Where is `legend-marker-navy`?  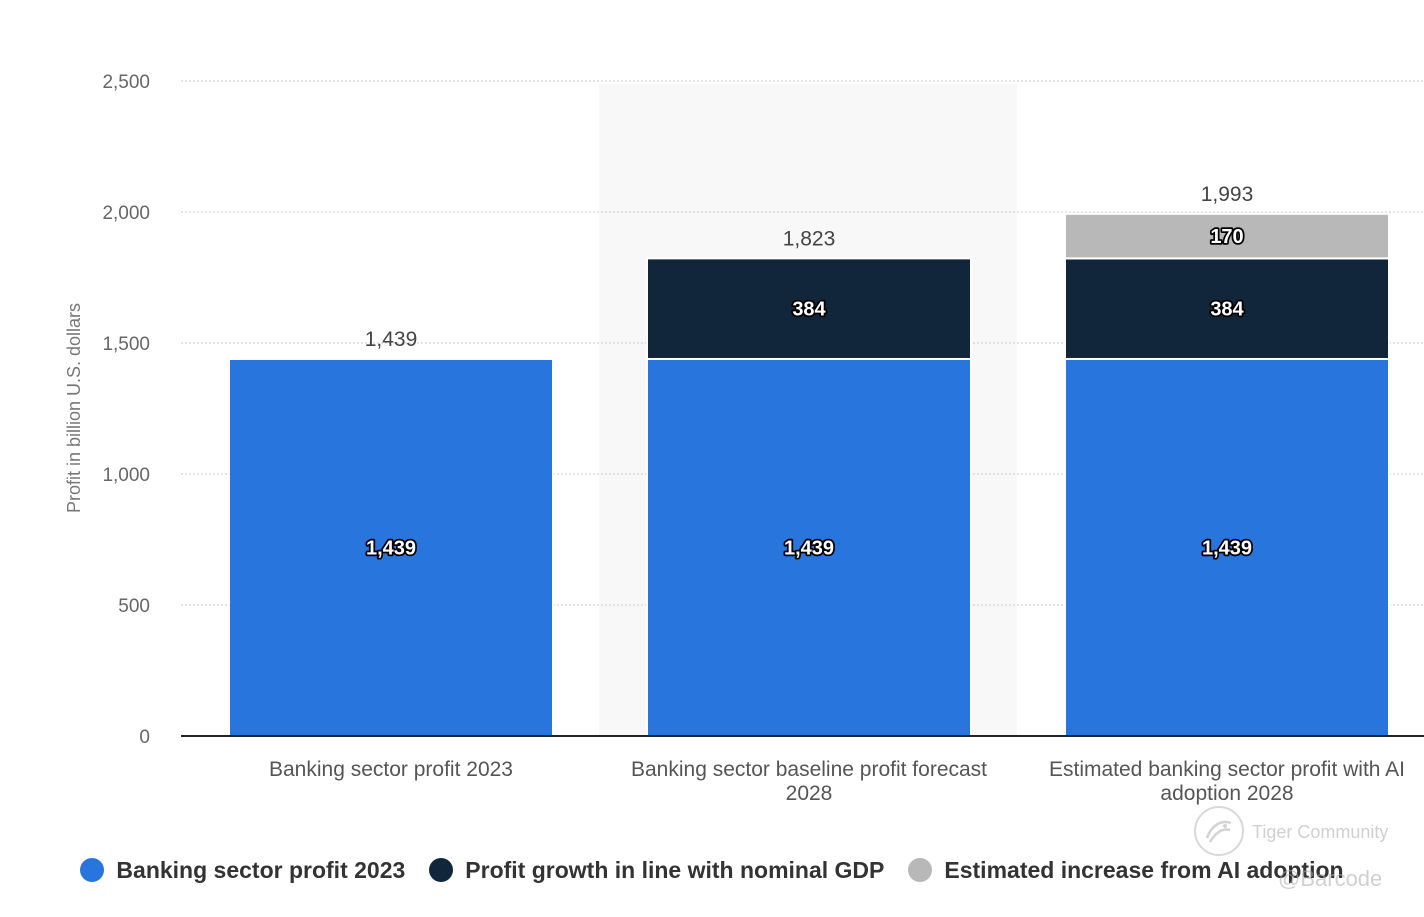
legend-marker-navy is located at coordinates (441, 870).